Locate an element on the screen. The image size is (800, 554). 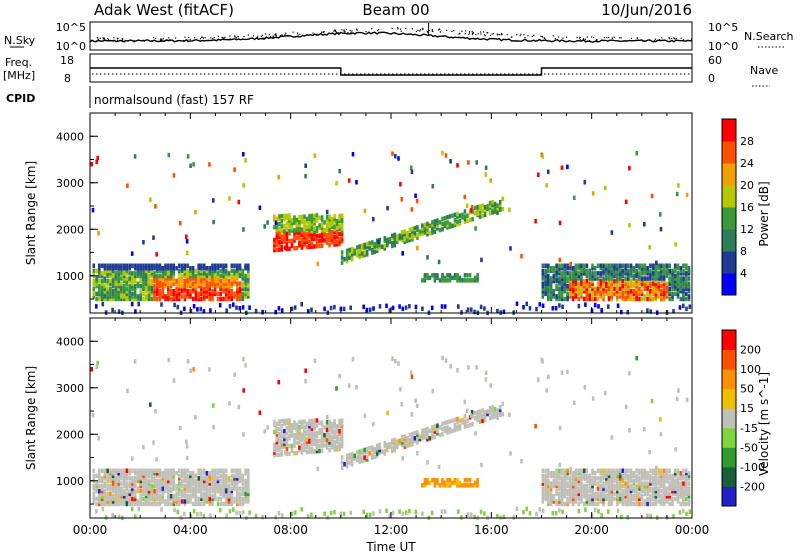
velocity-xlabel: Time UT is located at coordinates (390, 547).